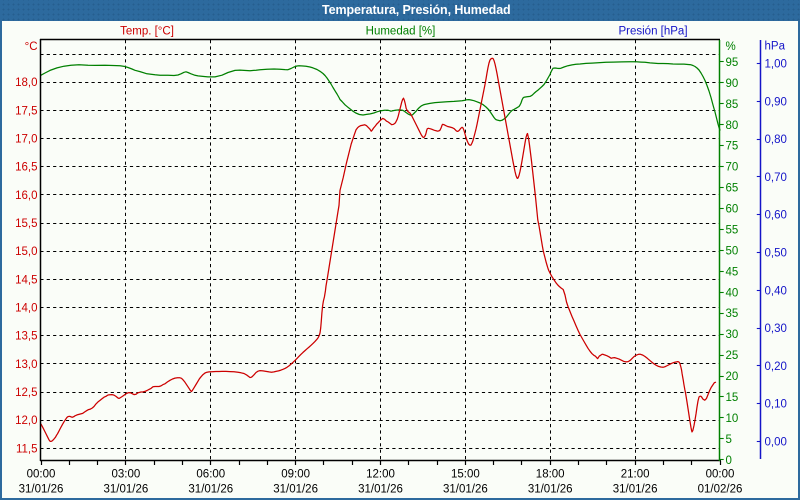 The image size is (800, 500). Describe the element at coordinates (729, 440) in the screenshot. I see `svg-text: 5` at that location.